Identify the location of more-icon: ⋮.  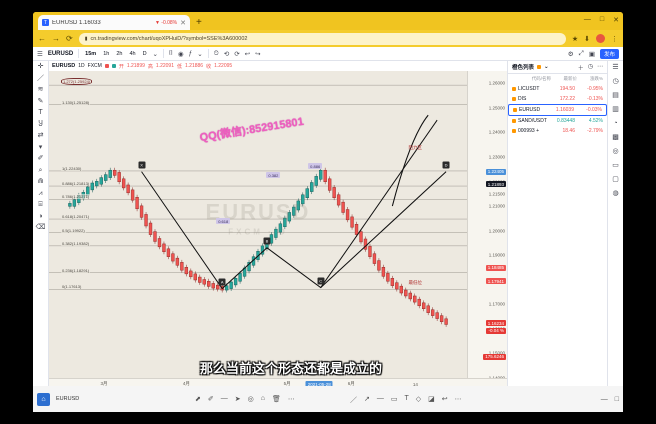
(614, 39).